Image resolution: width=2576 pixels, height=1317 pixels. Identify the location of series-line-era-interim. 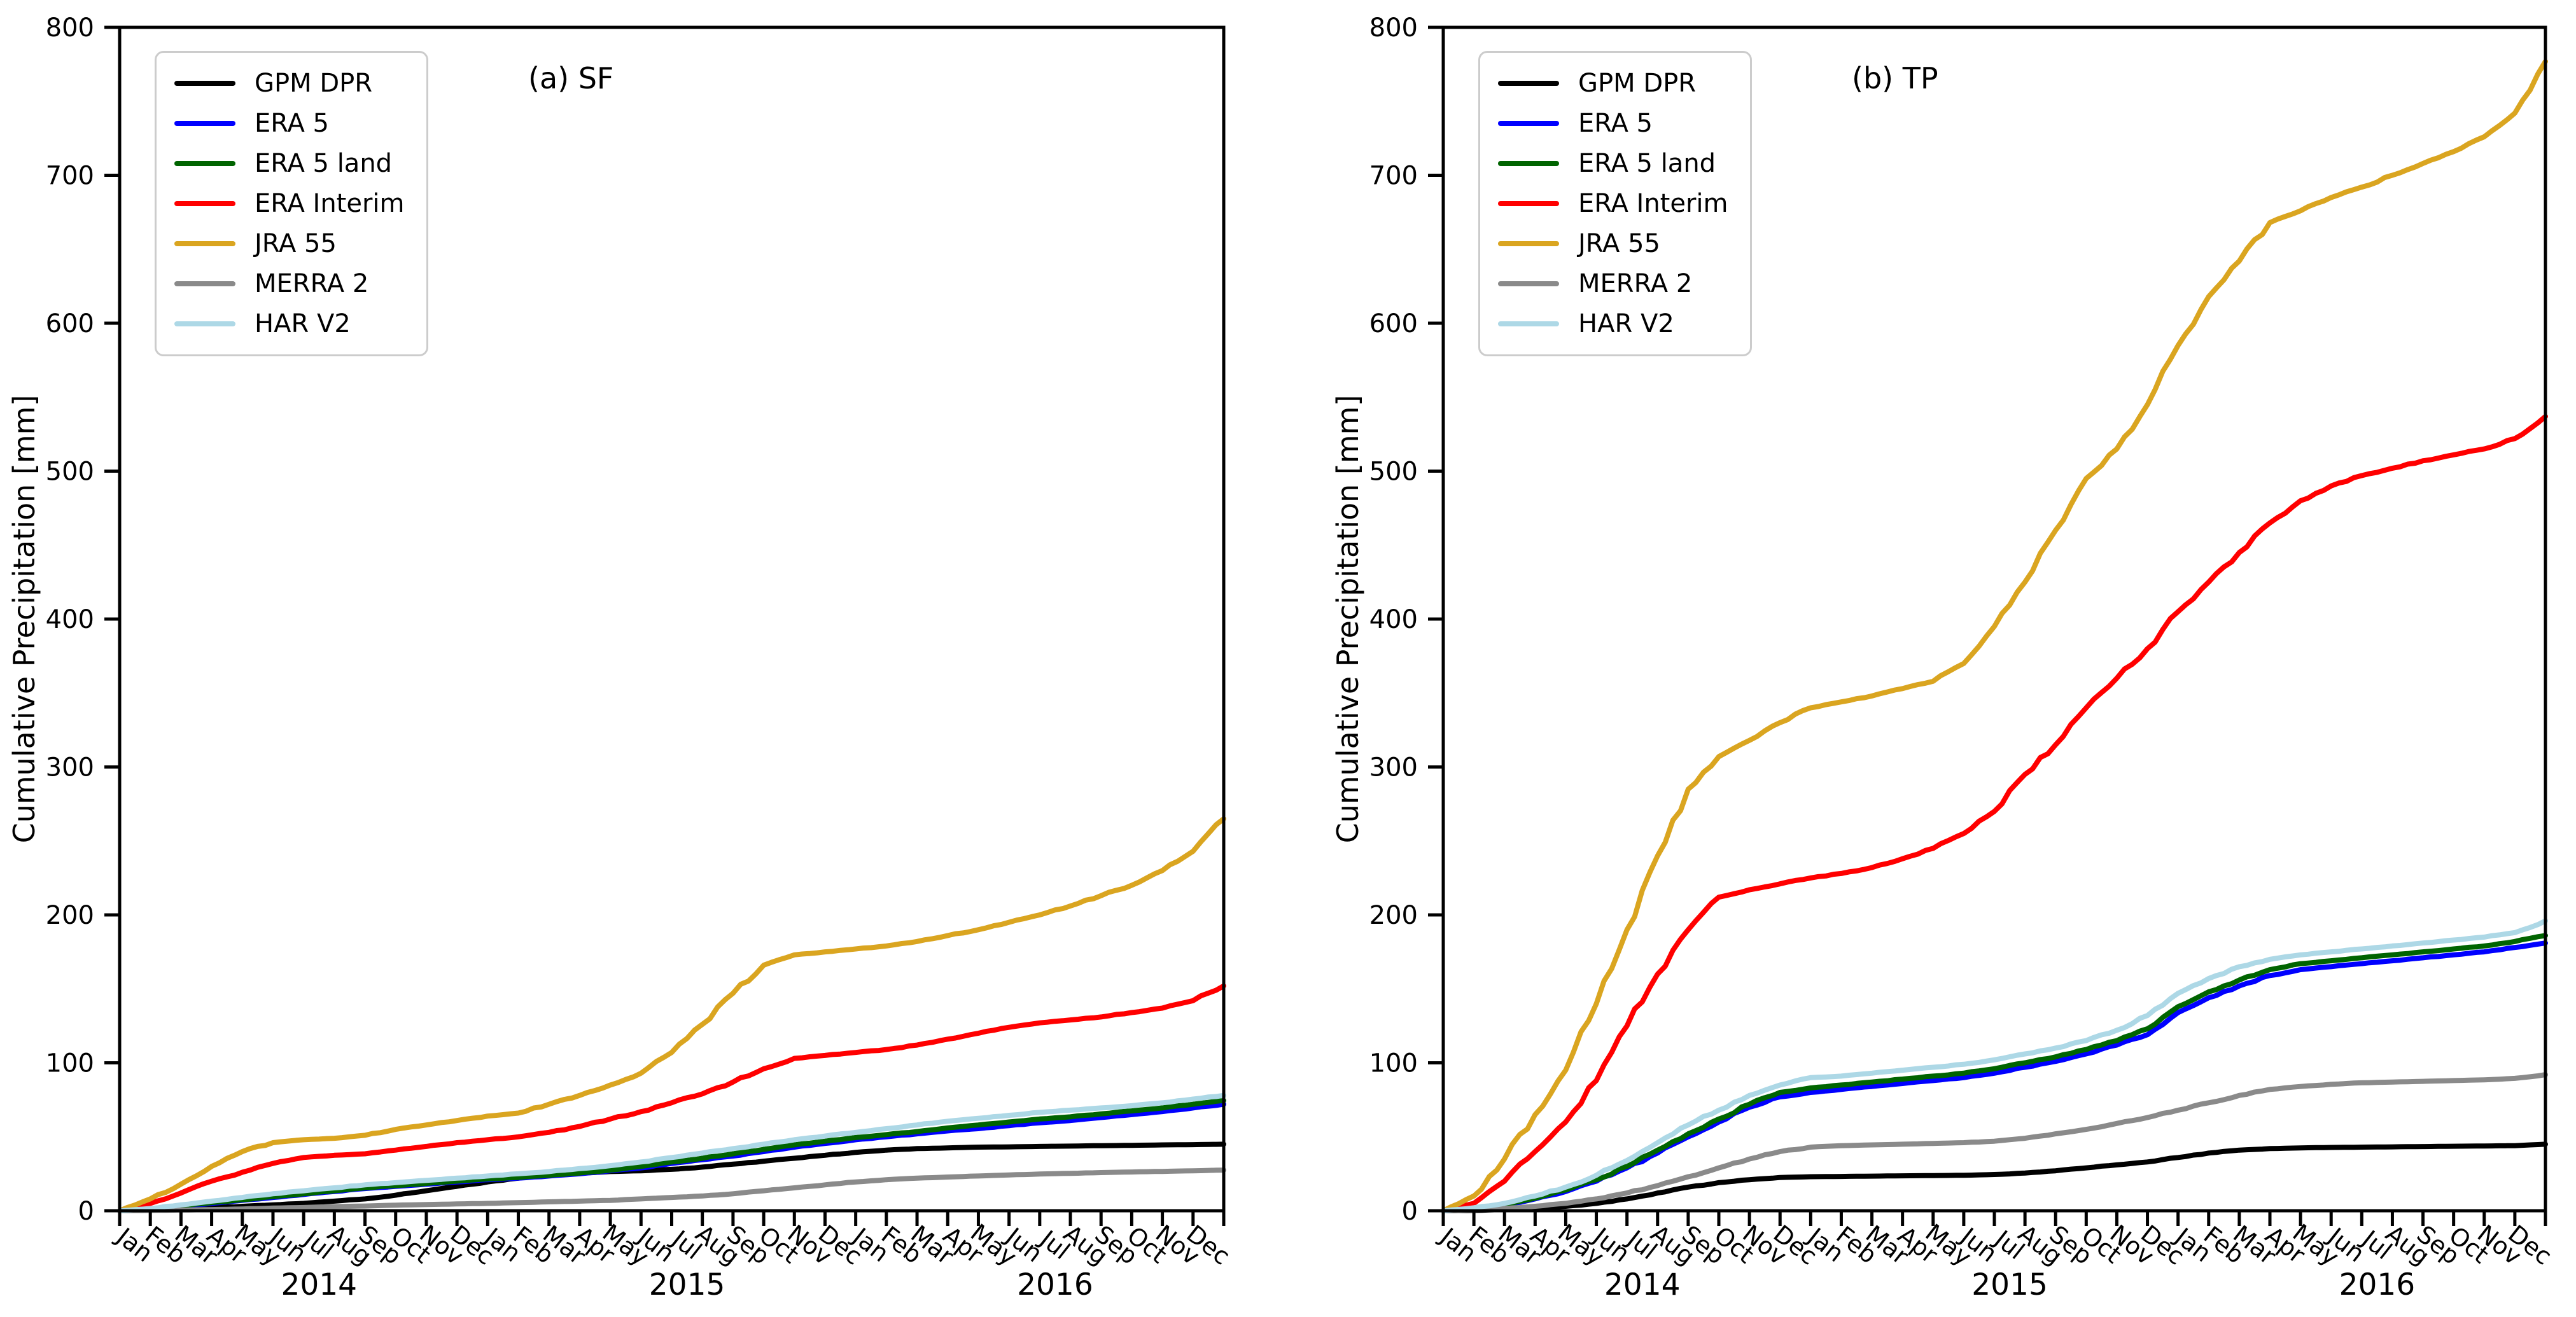
(671, 1098).